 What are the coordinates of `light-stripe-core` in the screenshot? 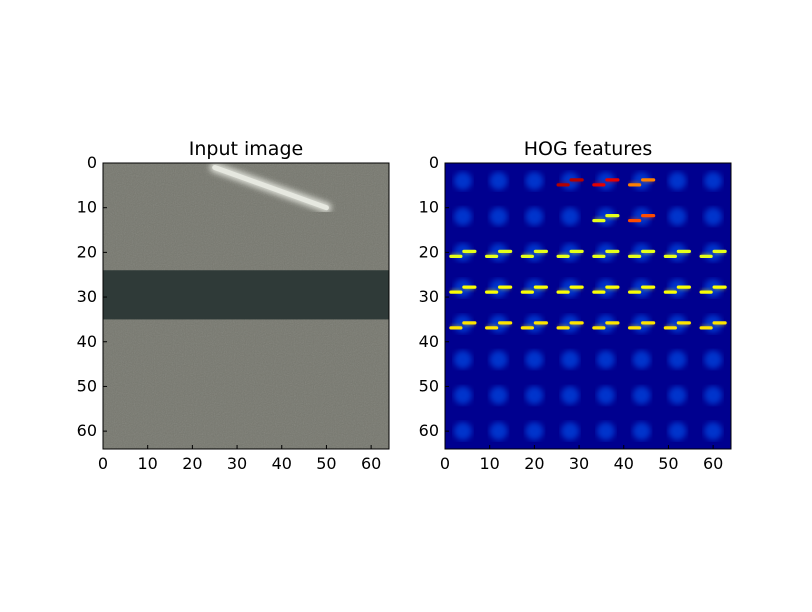 It's located at (270, 187).